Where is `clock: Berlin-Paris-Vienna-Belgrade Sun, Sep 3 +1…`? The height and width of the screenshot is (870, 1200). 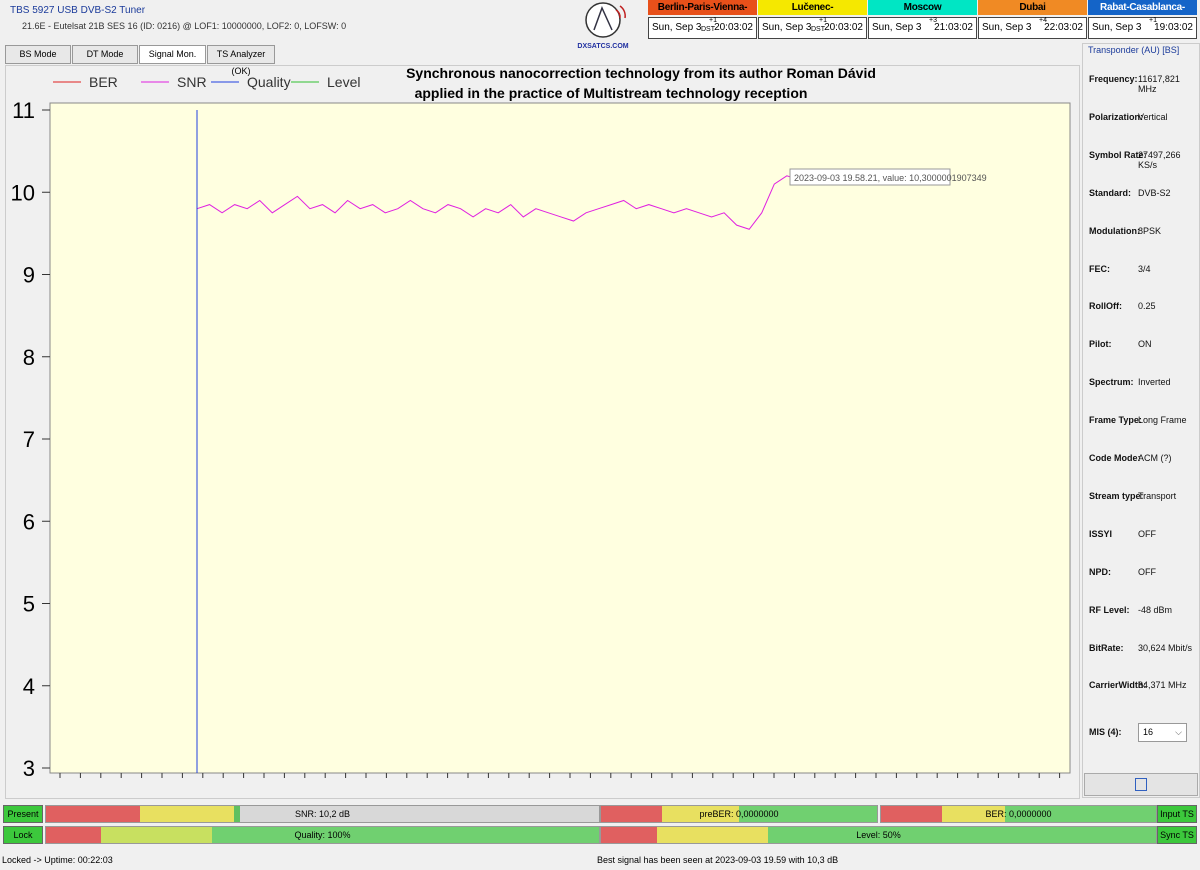 clock: Berlin-Paris-Vienna-Belgrade Sun, Sep 3 +1… is located at coordinates (702, 19).